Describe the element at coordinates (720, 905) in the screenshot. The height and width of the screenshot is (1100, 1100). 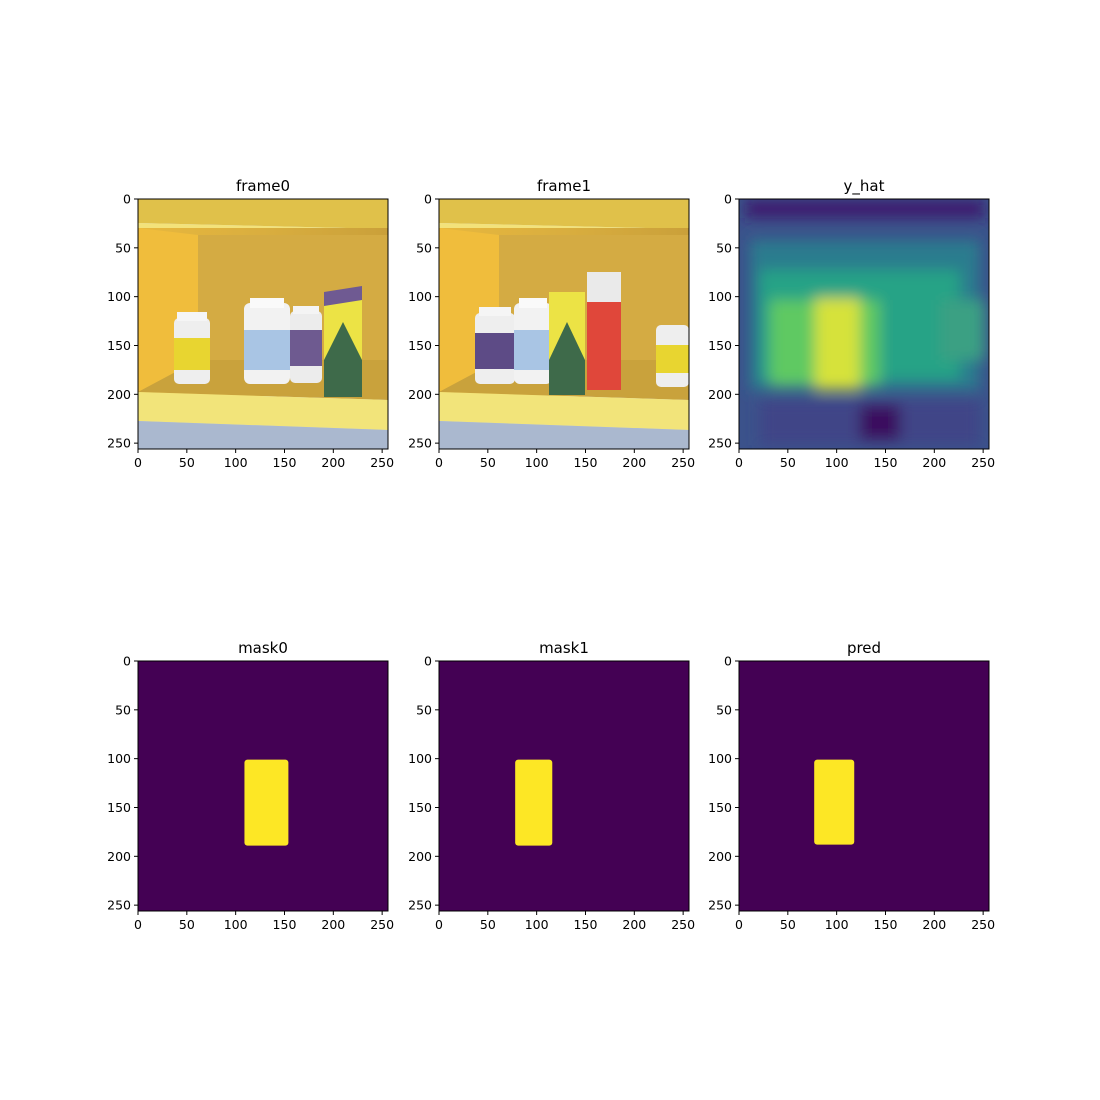
I see `pred-ytick-label: 250` at that location.